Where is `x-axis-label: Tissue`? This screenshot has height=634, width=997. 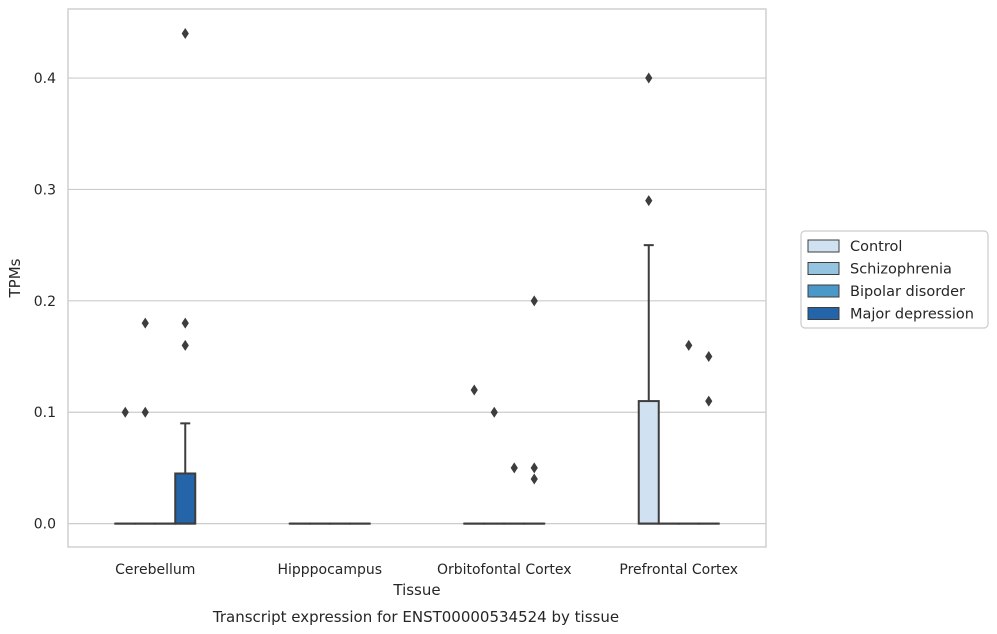 x-axis-label: Tissue is located at coordinates (416, 590).